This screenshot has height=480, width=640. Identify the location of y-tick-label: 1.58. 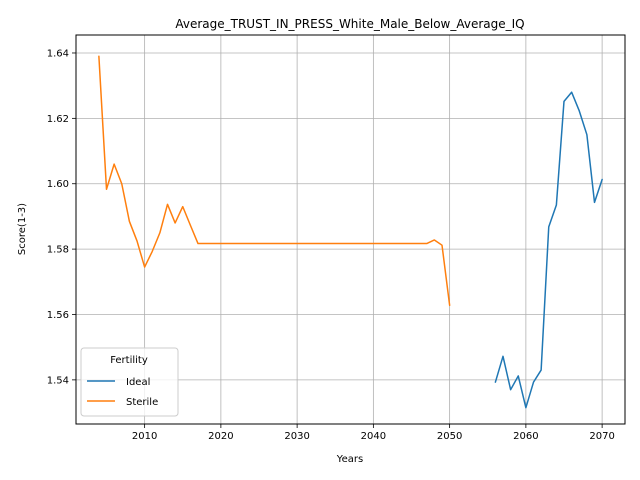
(58, 250).